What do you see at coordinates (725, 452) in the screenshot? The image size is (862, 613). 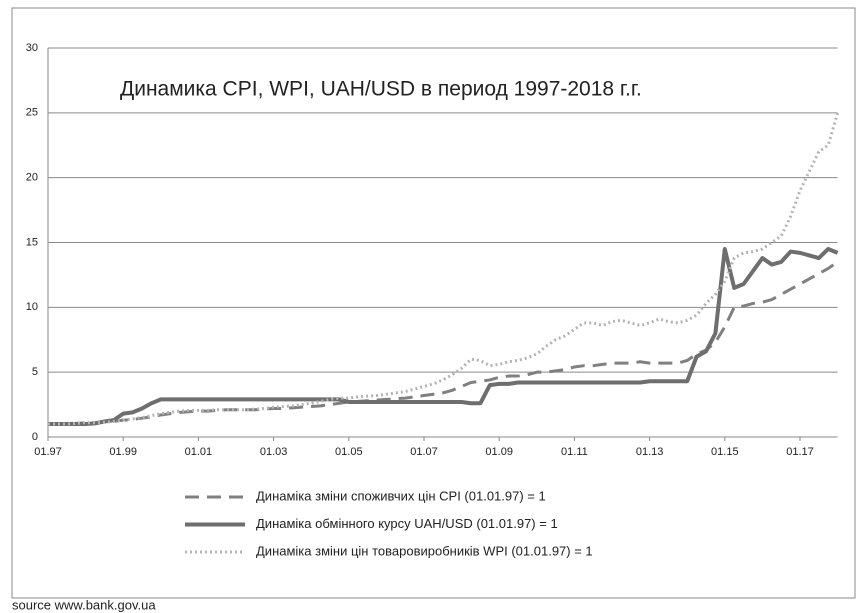 I see `x-tick-label: 01.15` at bounding box center [725, 452].